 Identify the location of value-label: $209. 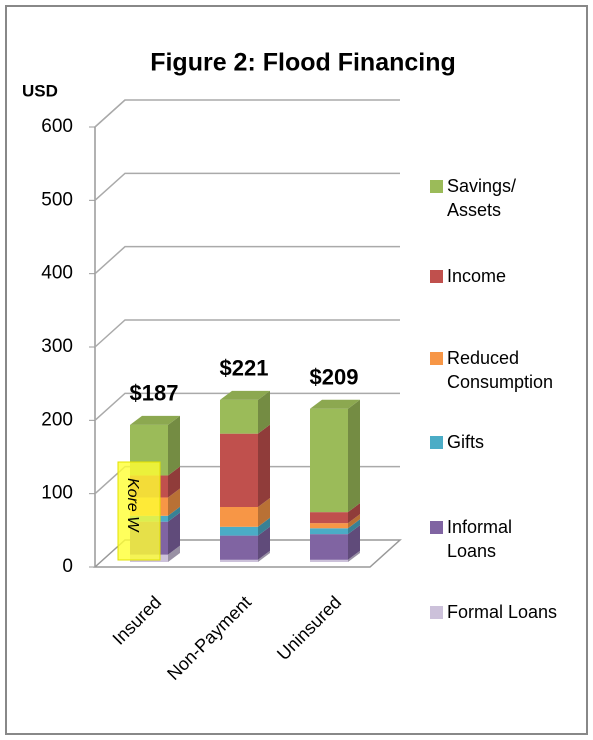
(334, 377).